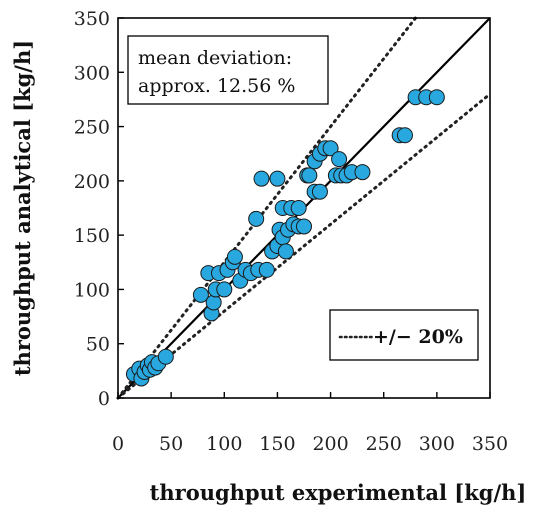  Describe the element at coordinates (92, 236) in the screenshot. I see `y-tick-label: 150` at that location.